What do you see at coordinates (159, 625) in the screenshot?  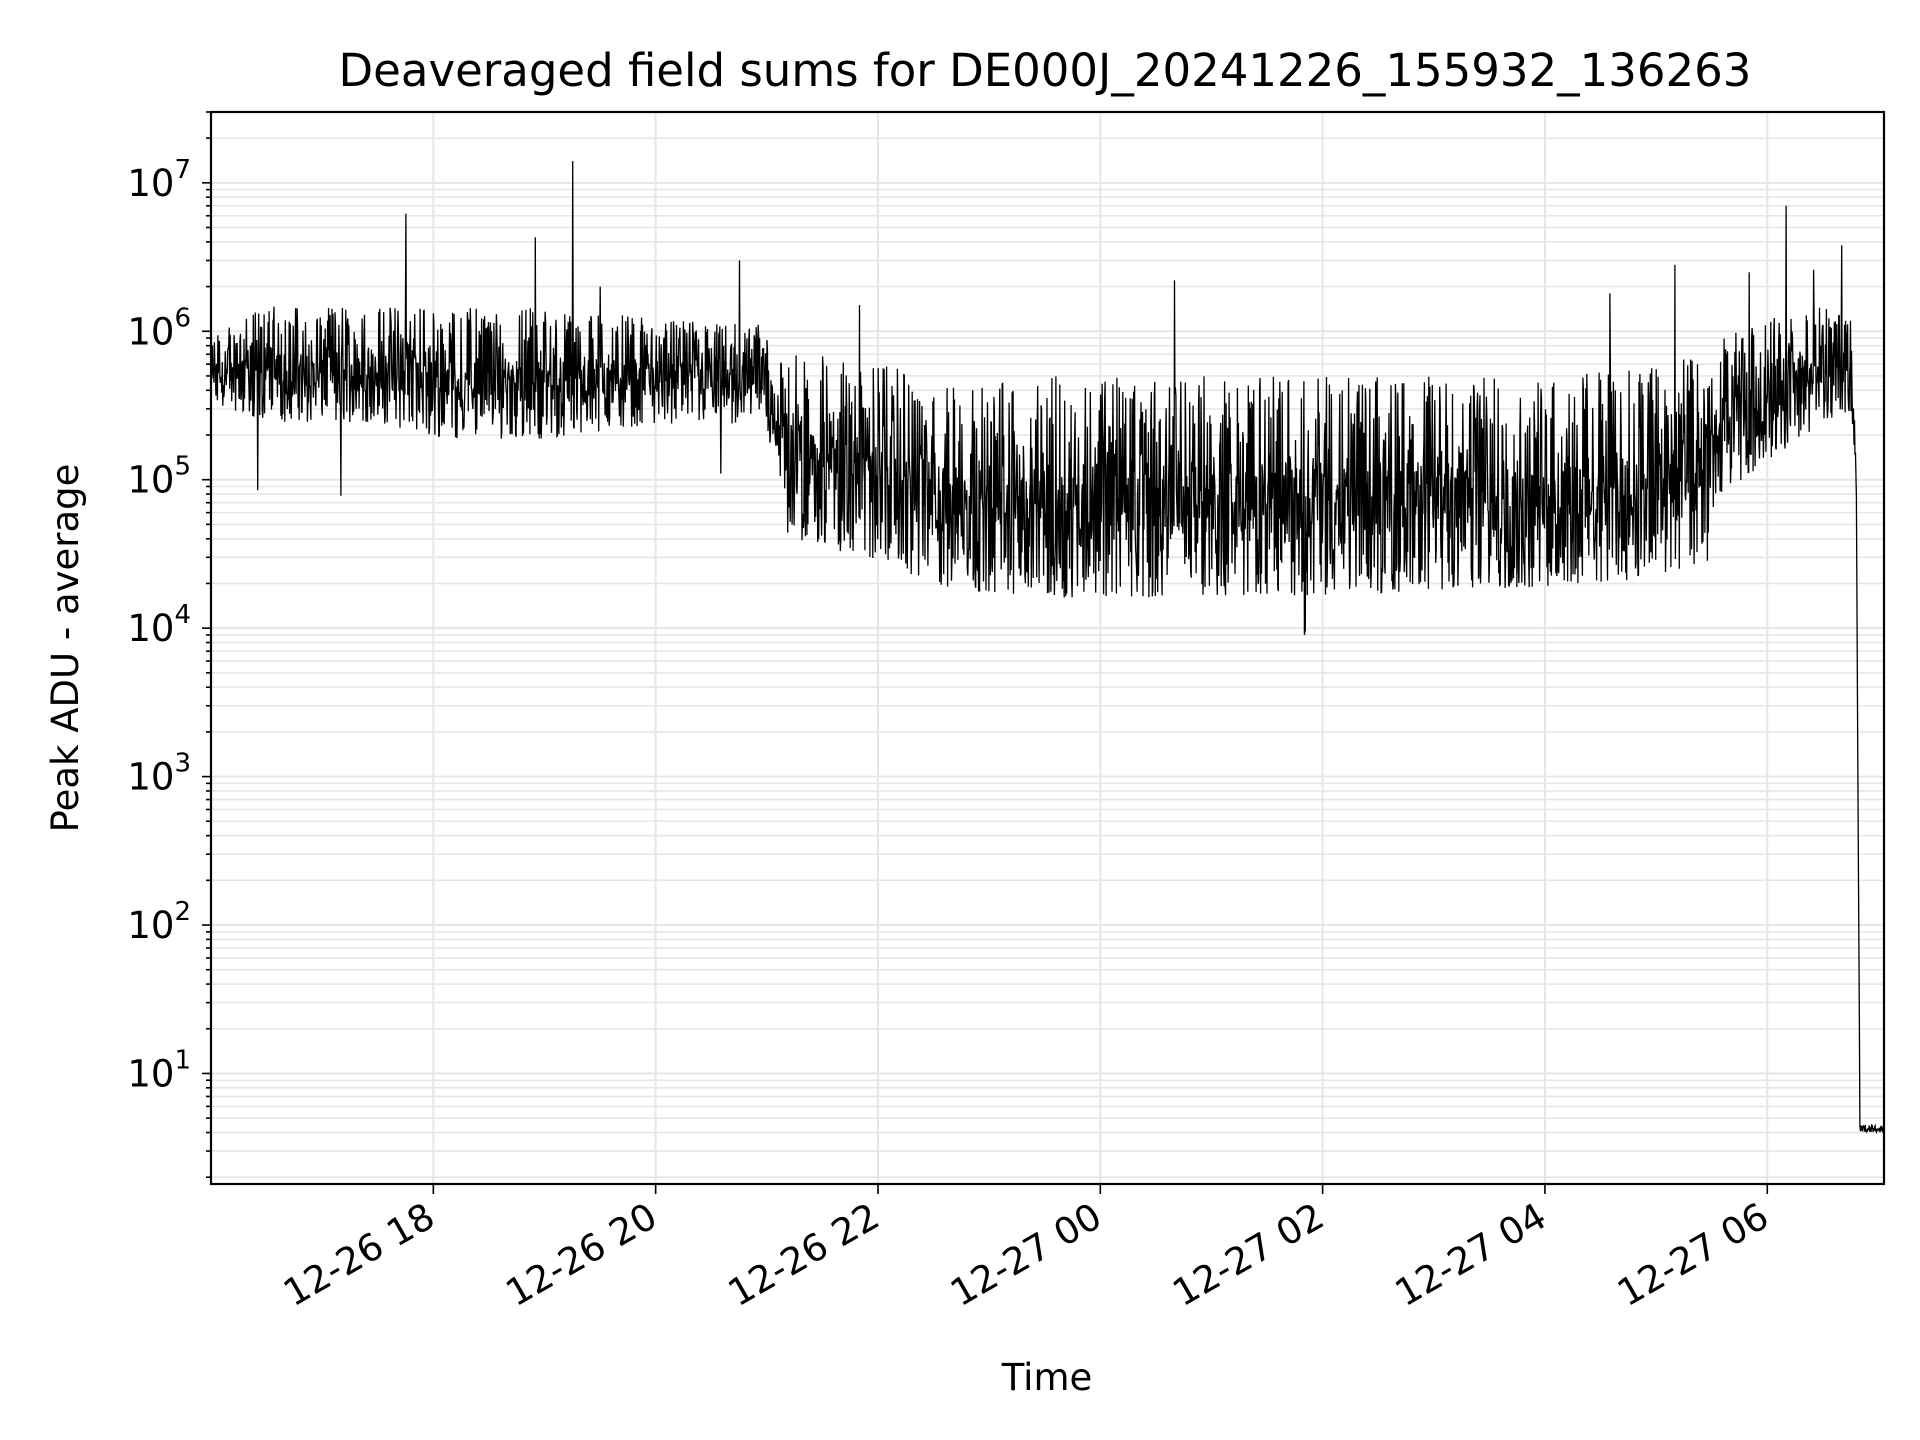 I see `y-tick-label: 10⁴` at bounding box center [159, 625].